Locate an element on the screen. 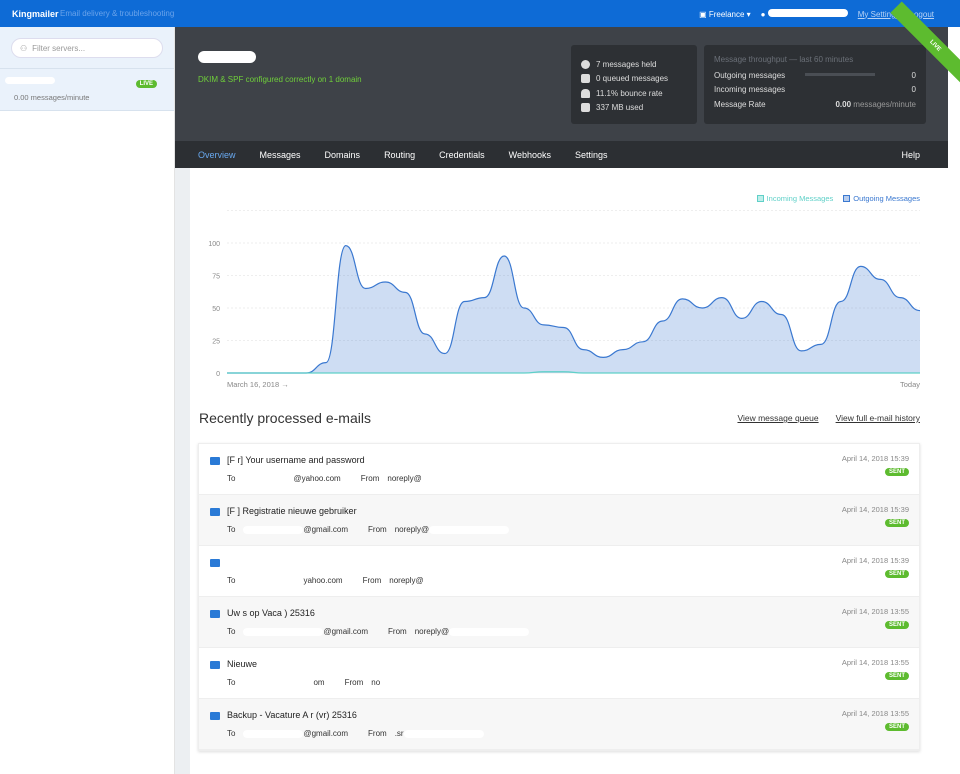  bounce-icon is located at coordinates (585, 93).